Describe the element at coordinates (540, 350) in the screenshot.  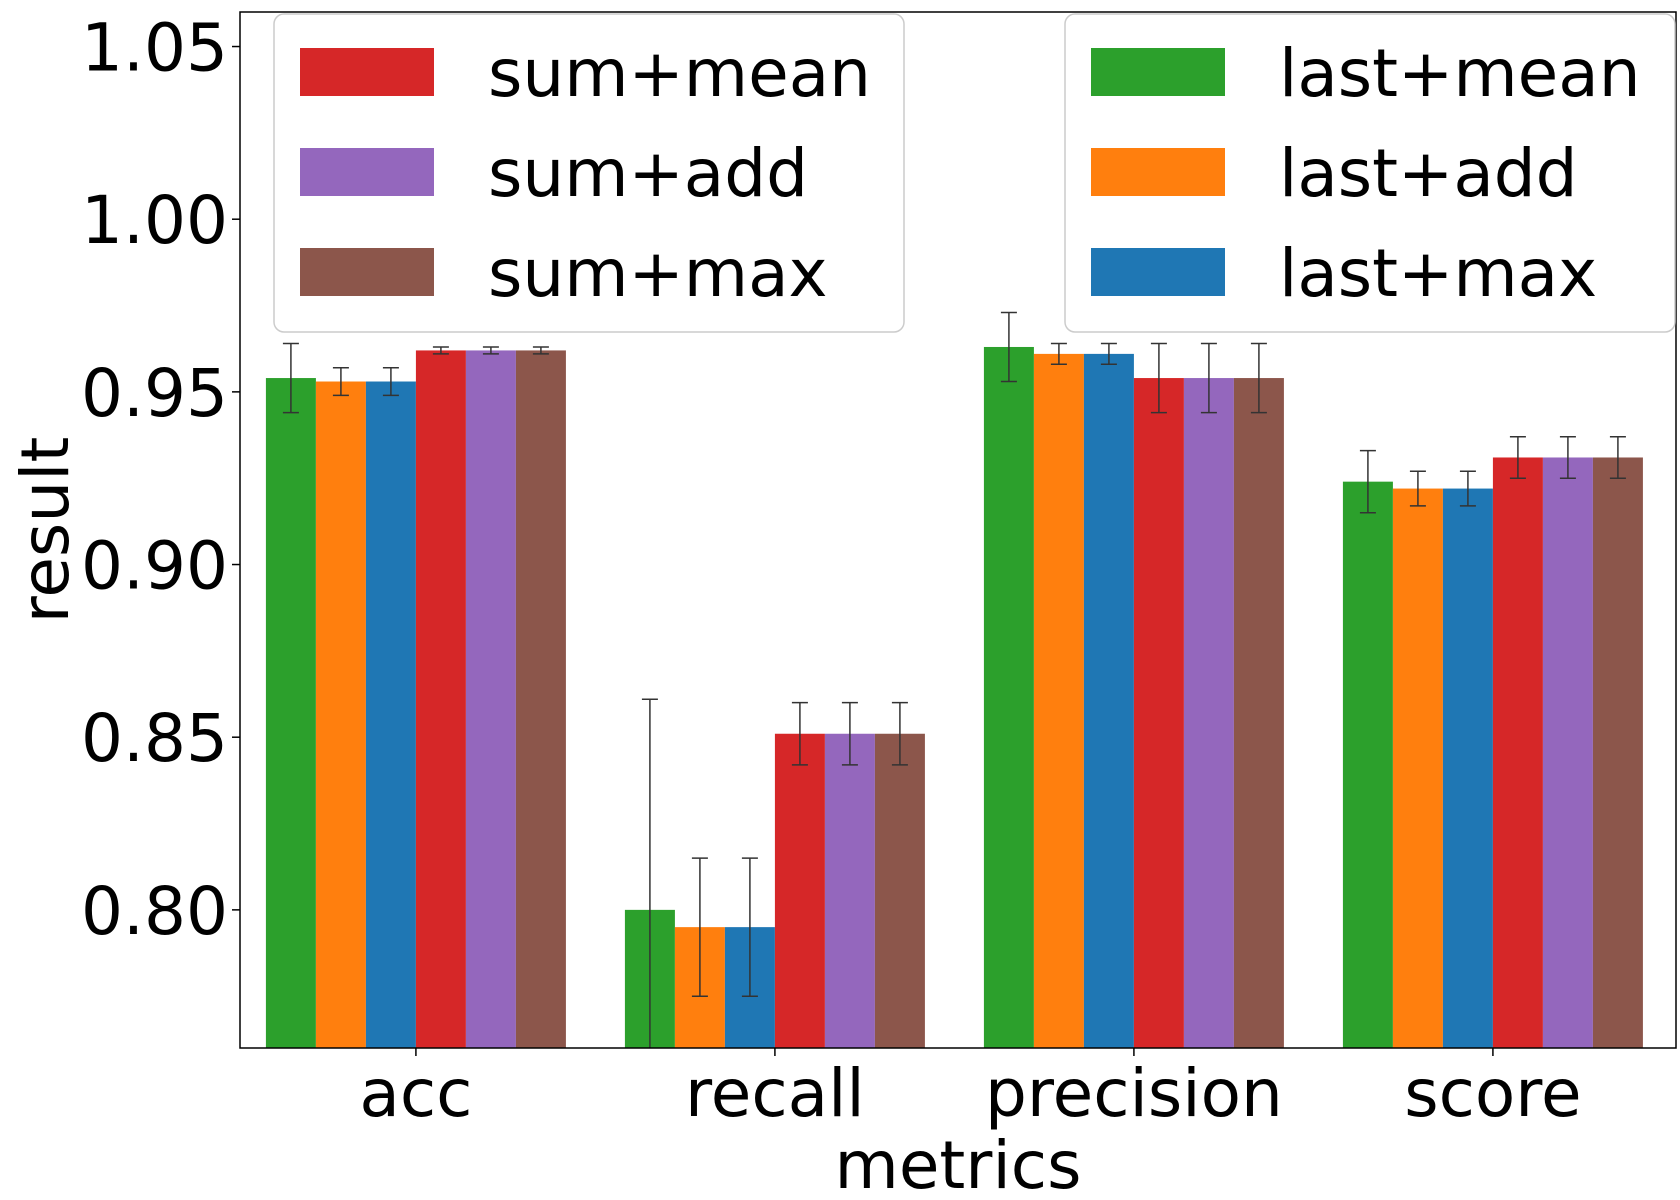
I see `error-bar-sum-max-acc` at that location.